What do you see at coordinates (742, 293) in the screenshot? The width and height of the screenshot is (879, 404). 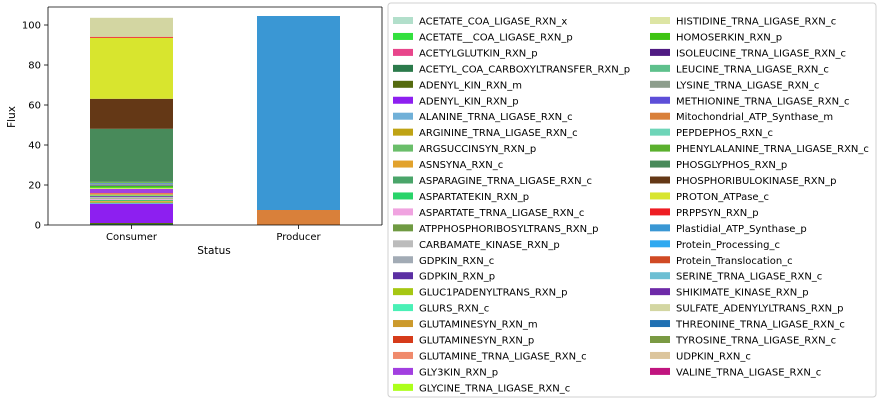 I see `legend-label: SHIKIMATE_KINASE_RXN_p` at bounding box center [742, 293].